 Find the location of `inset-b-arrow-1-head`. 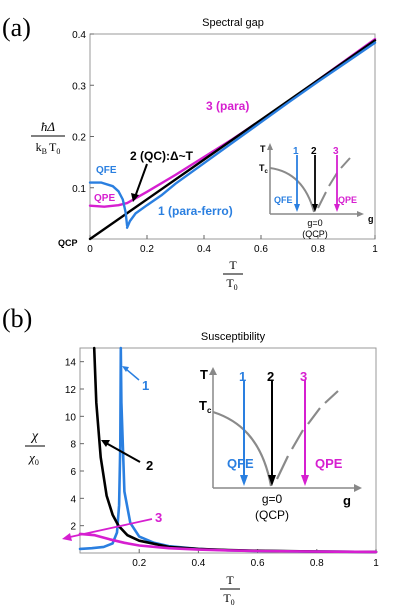

inset-b-arrow-1-head is located at coordinates (244, 480).